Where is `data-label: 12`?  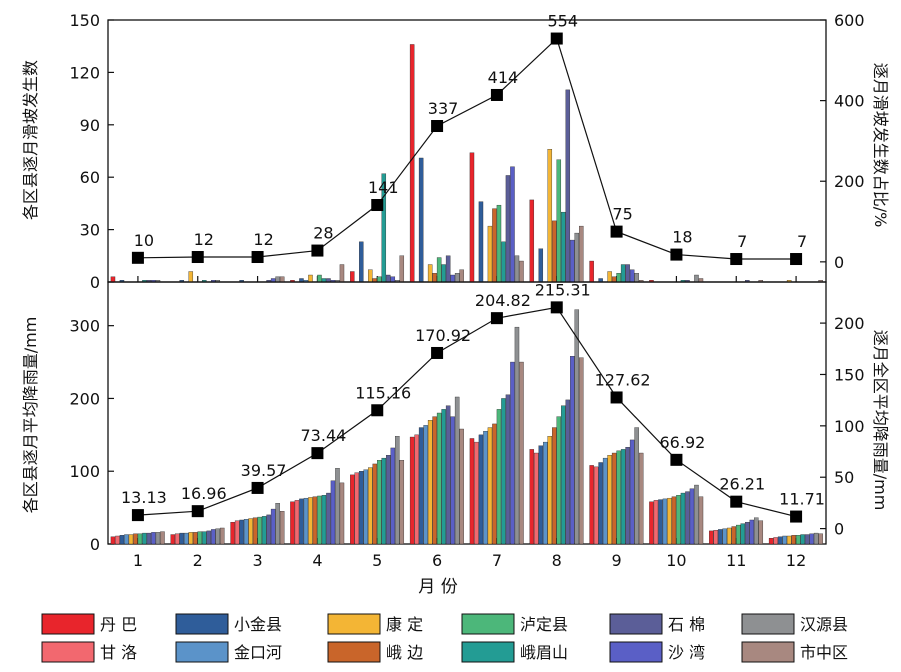
data-label: 12 is located at coordinates (204, 239).